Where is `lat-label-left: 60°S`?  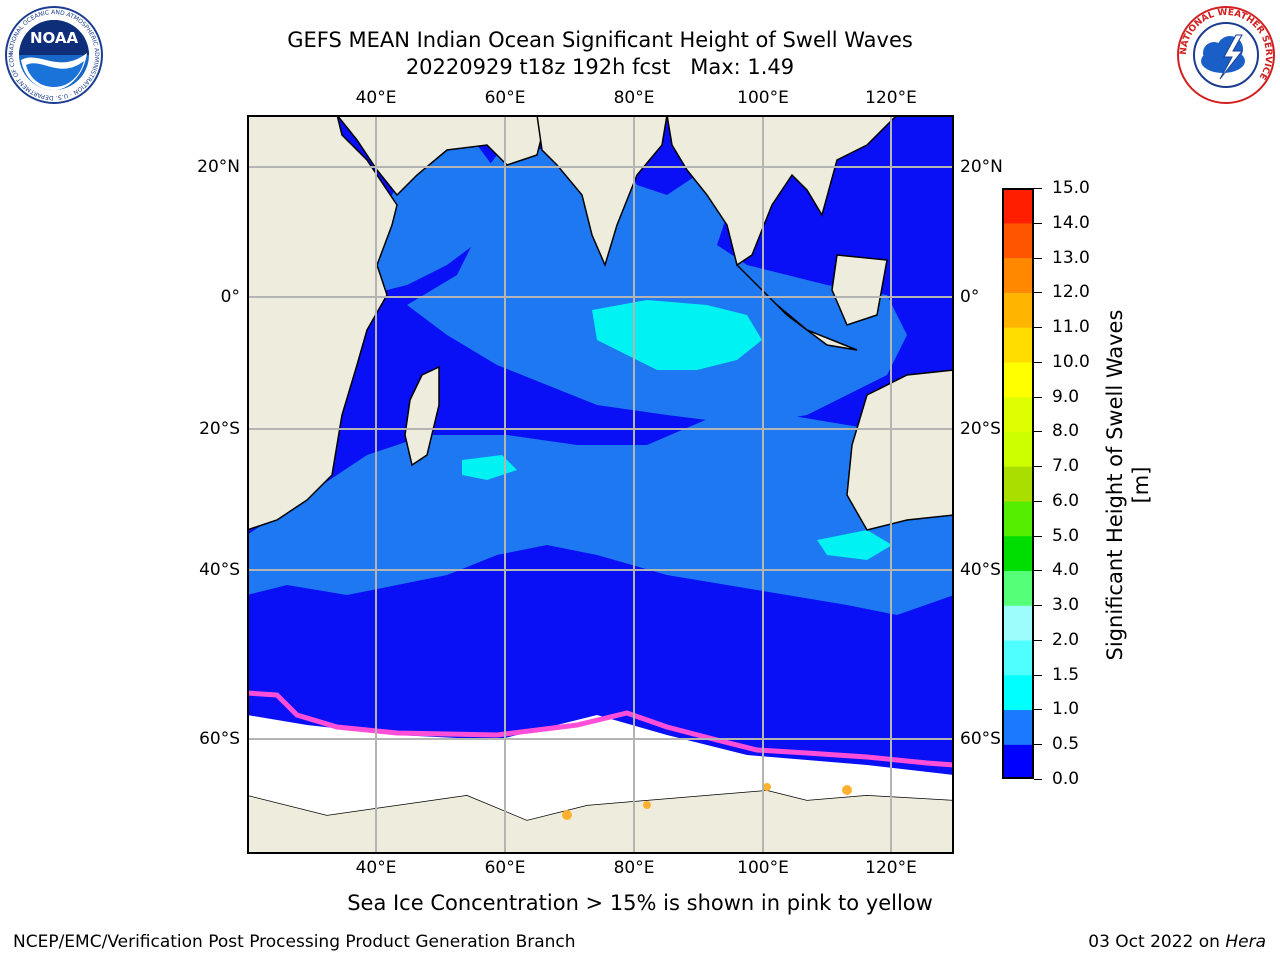 lat-label-left: 60°S is located at coordinates (219, 739).